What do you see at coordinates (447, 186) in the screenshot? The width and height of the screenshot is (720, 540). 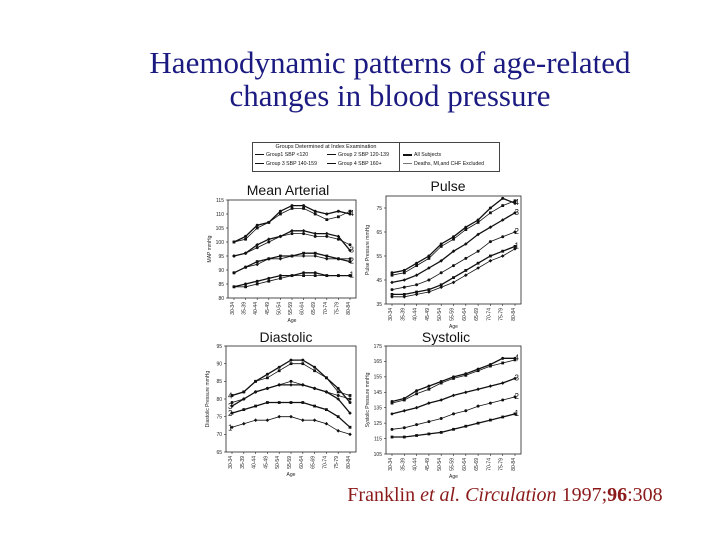 I see `panel-title: Pulse` at bounding box center [447, 186].